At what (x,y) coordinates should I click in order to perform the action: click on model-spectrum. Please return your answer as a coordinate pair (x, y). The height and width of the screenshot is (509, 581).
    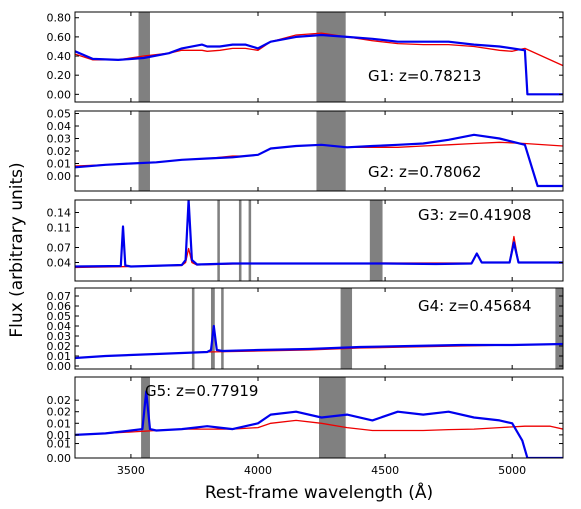
    Looking at the image, I should click on (319, 351).